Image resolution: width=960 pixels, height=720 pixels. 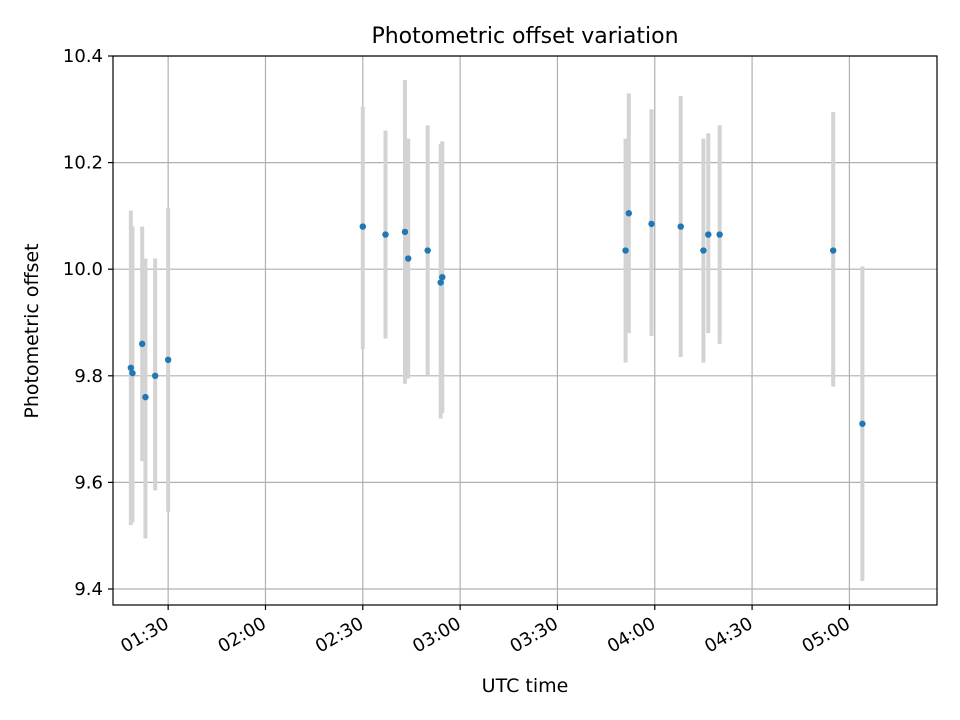 What do you see at coordinates (525, 686) in the screenshot?
I see `x-axis-label: UTC time` at bounding box center [525, 686].